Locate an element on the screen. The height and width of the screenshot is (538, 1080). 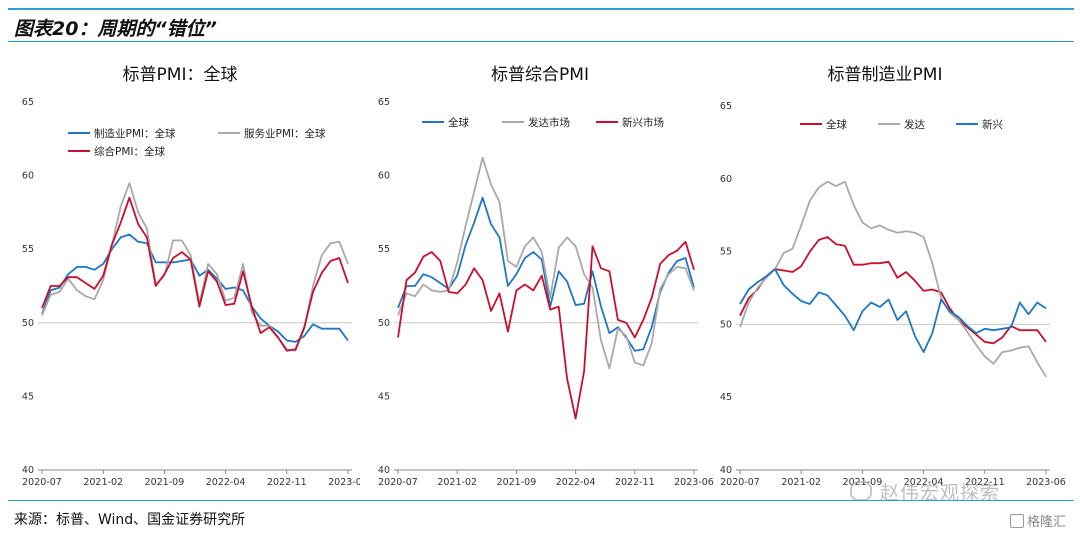
logo: 格隆汇 is located at coordinates (1038, 520).